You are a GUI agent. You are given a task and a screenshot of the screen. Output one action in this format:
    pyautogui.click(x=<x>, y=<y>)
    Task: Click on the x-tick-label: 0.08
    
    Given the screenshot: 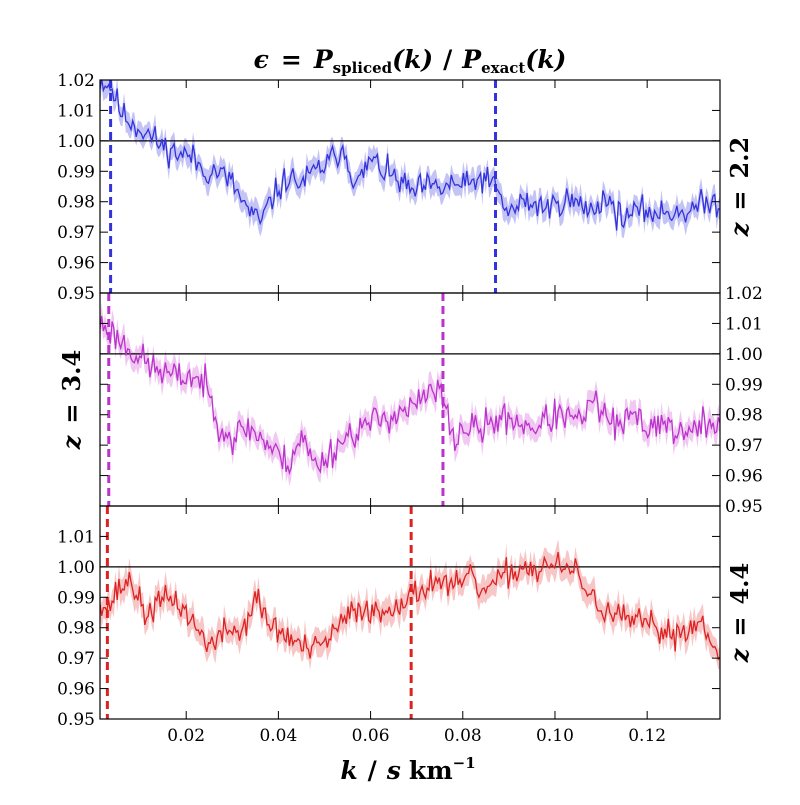 What is the action you would take?
    pyautogui.click(x=463, y=736)
    